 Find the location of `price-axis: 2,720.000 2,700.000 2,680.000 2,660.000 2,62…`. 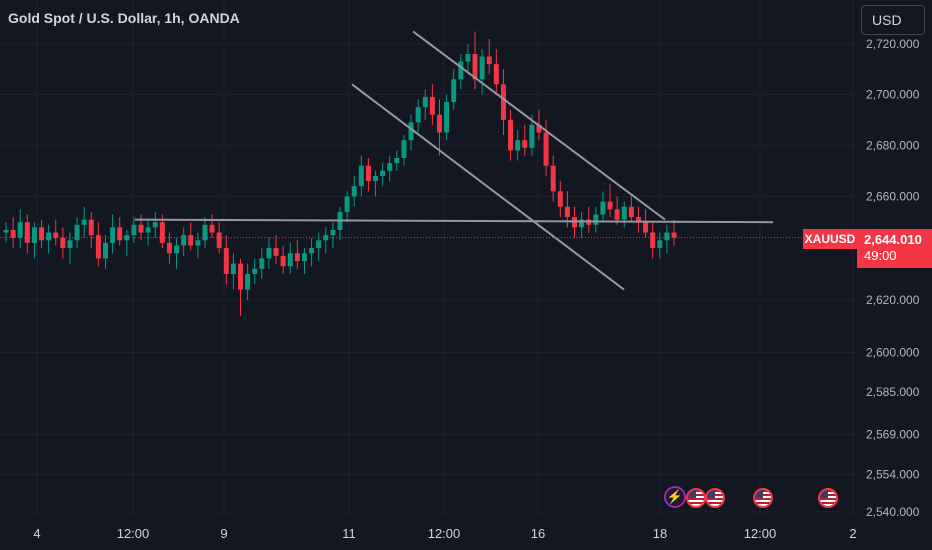

price-axis: 2,720.000 2,700.000 2,680.000 2,660.000 2,62… is located at coordinates (893, 278).